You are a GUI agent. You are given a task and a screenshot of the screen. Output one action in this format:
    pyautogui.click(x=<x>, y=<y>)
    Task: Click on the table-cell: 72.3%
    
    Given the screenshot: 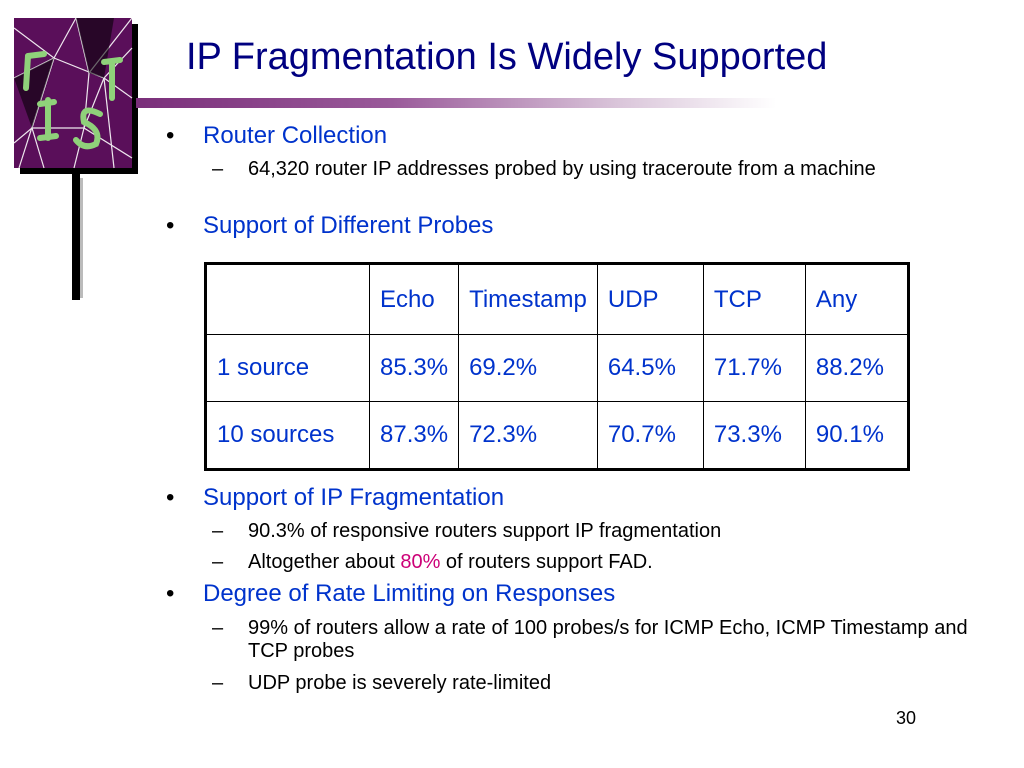 What is the action you would take?
    pyautogui.click(x=528, y=435)
    